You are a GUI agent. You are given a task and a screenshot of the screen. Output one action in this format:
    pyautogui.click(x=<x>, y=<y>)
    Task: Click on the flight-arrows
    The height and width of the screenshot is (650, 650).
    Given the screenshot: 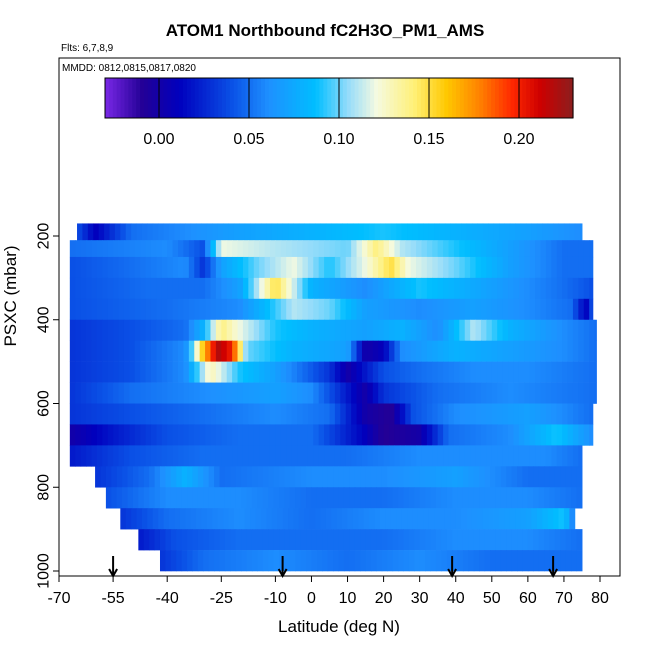 What is the action you would take?
    pyautogui.click(x=333, y=567)
    